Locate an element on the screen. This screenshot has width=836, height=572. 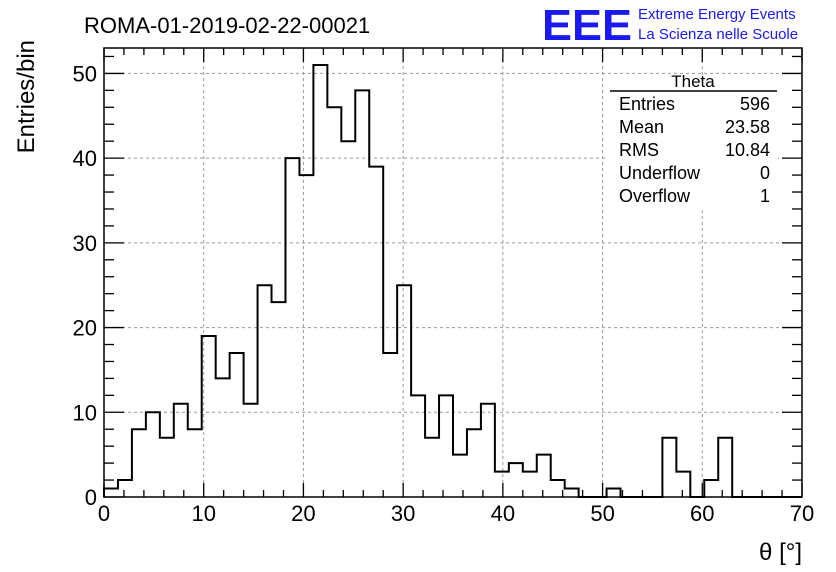
stats-row-label: RMS is located at coordinates (639, 150).